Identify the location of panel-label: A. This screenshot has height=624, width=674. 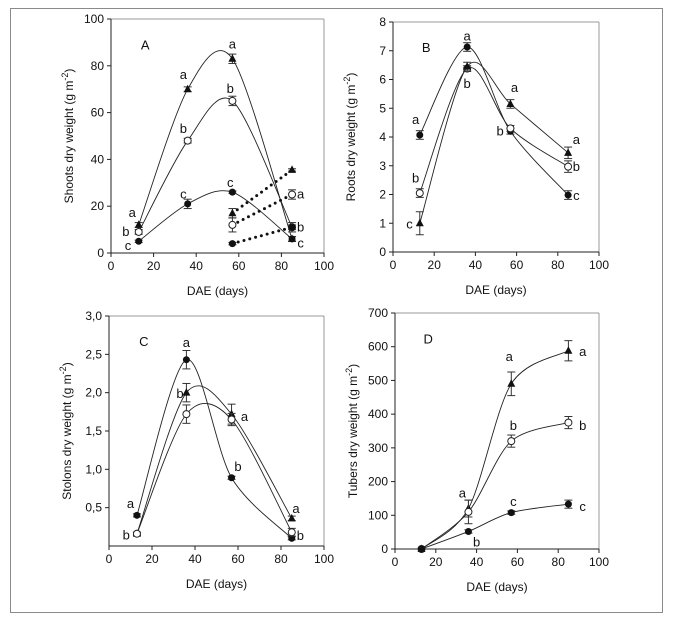
(145, 44).